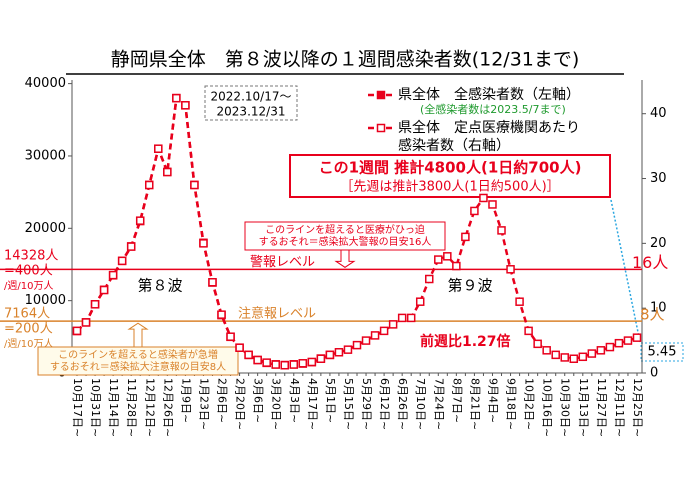 The image size is (690, 487). What do you see at coordinates (547, 407) in the screenshot?
I see `x-tick-label: 10月16日~` at bounding box center [547, 407].